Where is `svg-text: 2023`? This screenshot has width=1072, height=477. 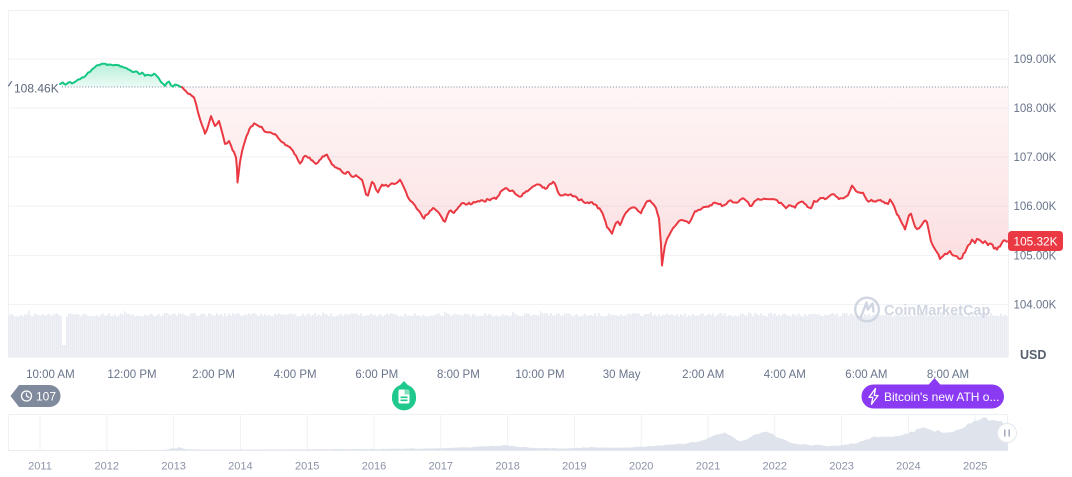 svg-text: 2023 is located at coordinates (841, 467).